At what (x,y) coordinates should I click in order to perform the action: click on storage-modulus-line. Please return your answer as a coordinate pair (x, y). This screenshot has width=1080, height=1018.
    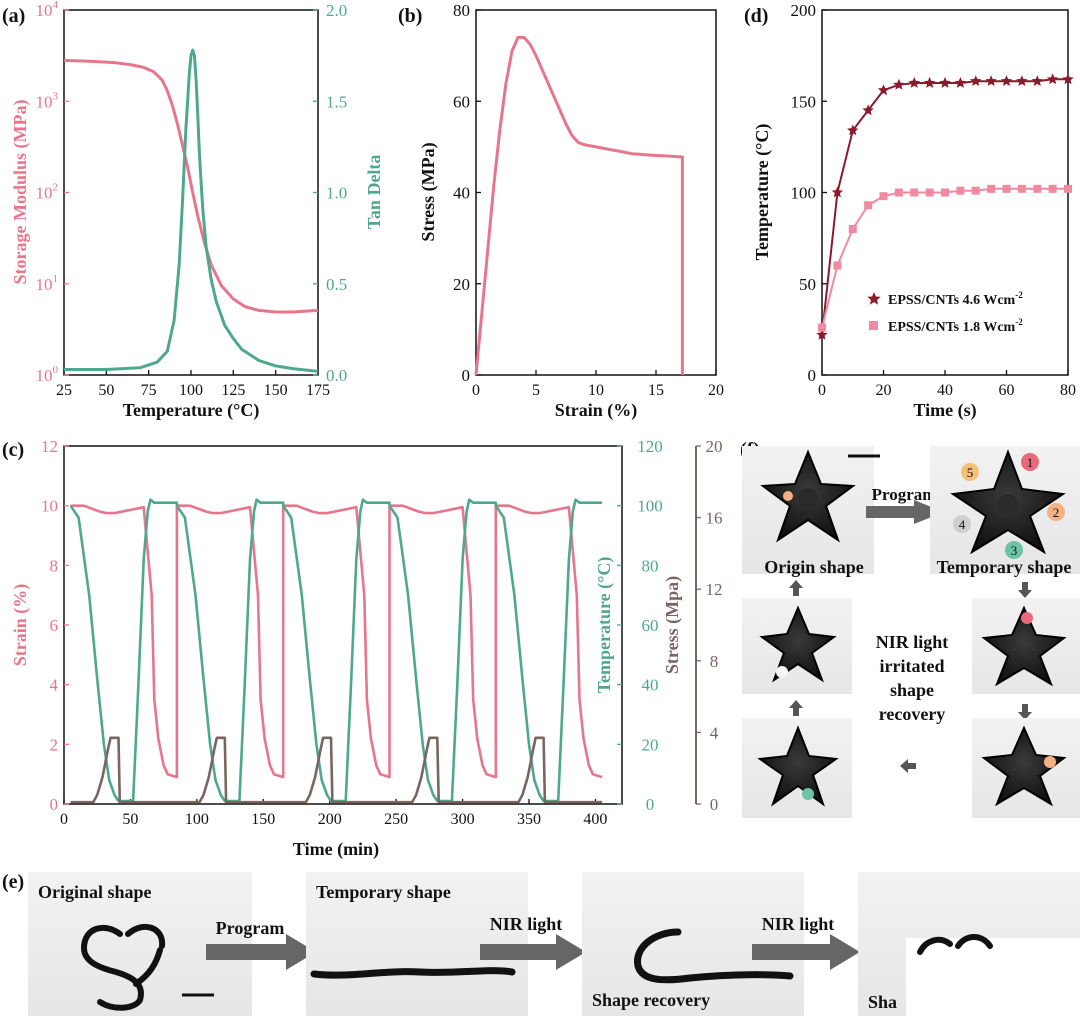
    Looking at the image, I should click on (191, 186).